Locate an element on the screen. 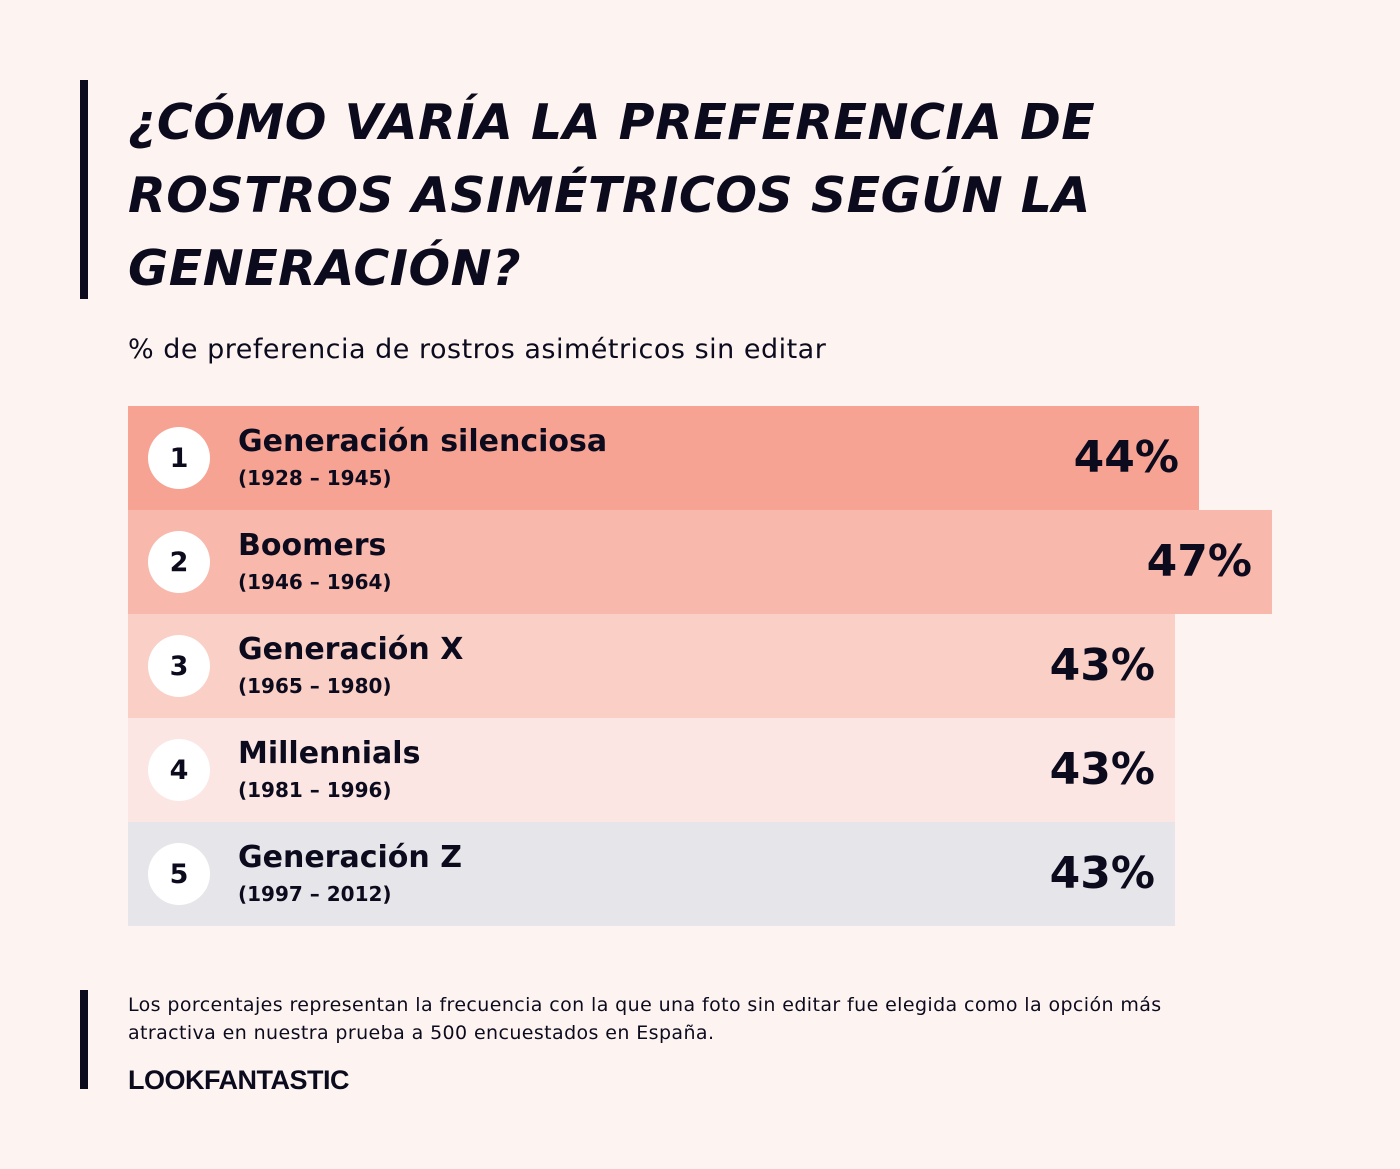  category-label: Generación X is located at coordinates (351, 649).